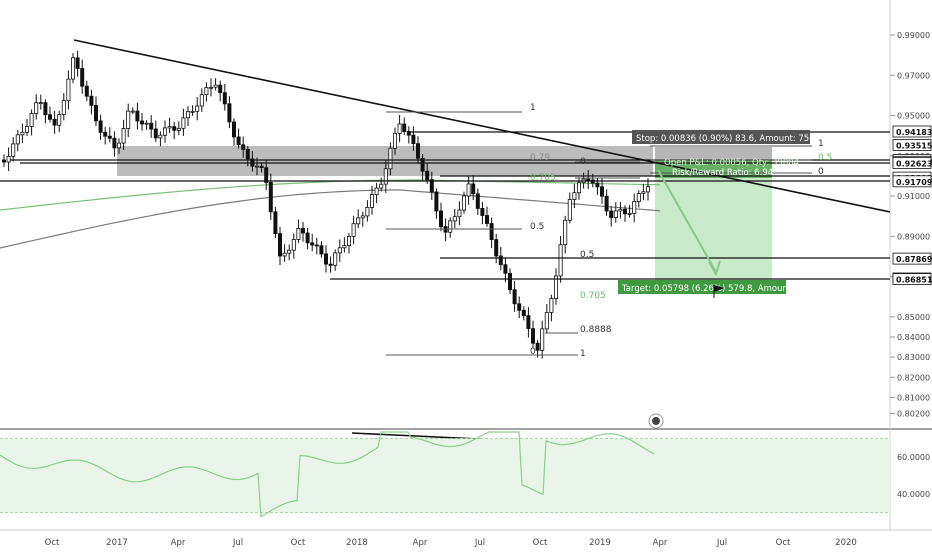  What do you see at coordinates (687, 221) in the screenshot?
I see `projection-arrow` at bounding box center [687, 221].